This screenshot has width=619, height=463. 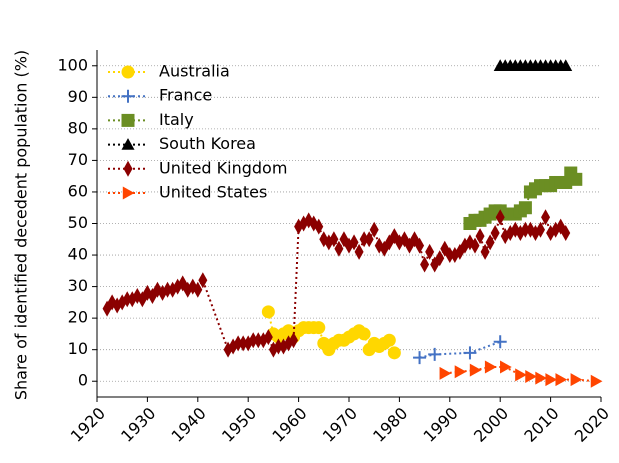 I want to click on y-tick-label: 80, so click(x=78, y=127).